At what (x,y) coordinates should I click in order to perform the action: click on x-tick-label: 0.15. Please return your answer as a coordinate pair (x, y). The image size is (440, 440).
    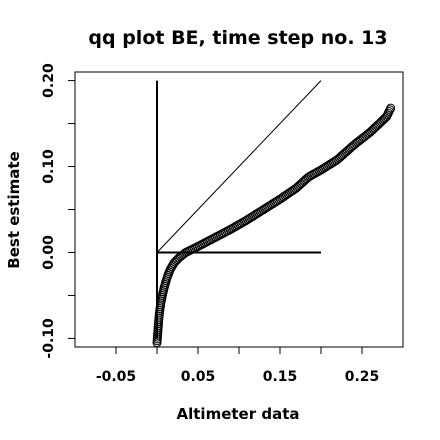
    Looking at the image, I should click on (280, 377).